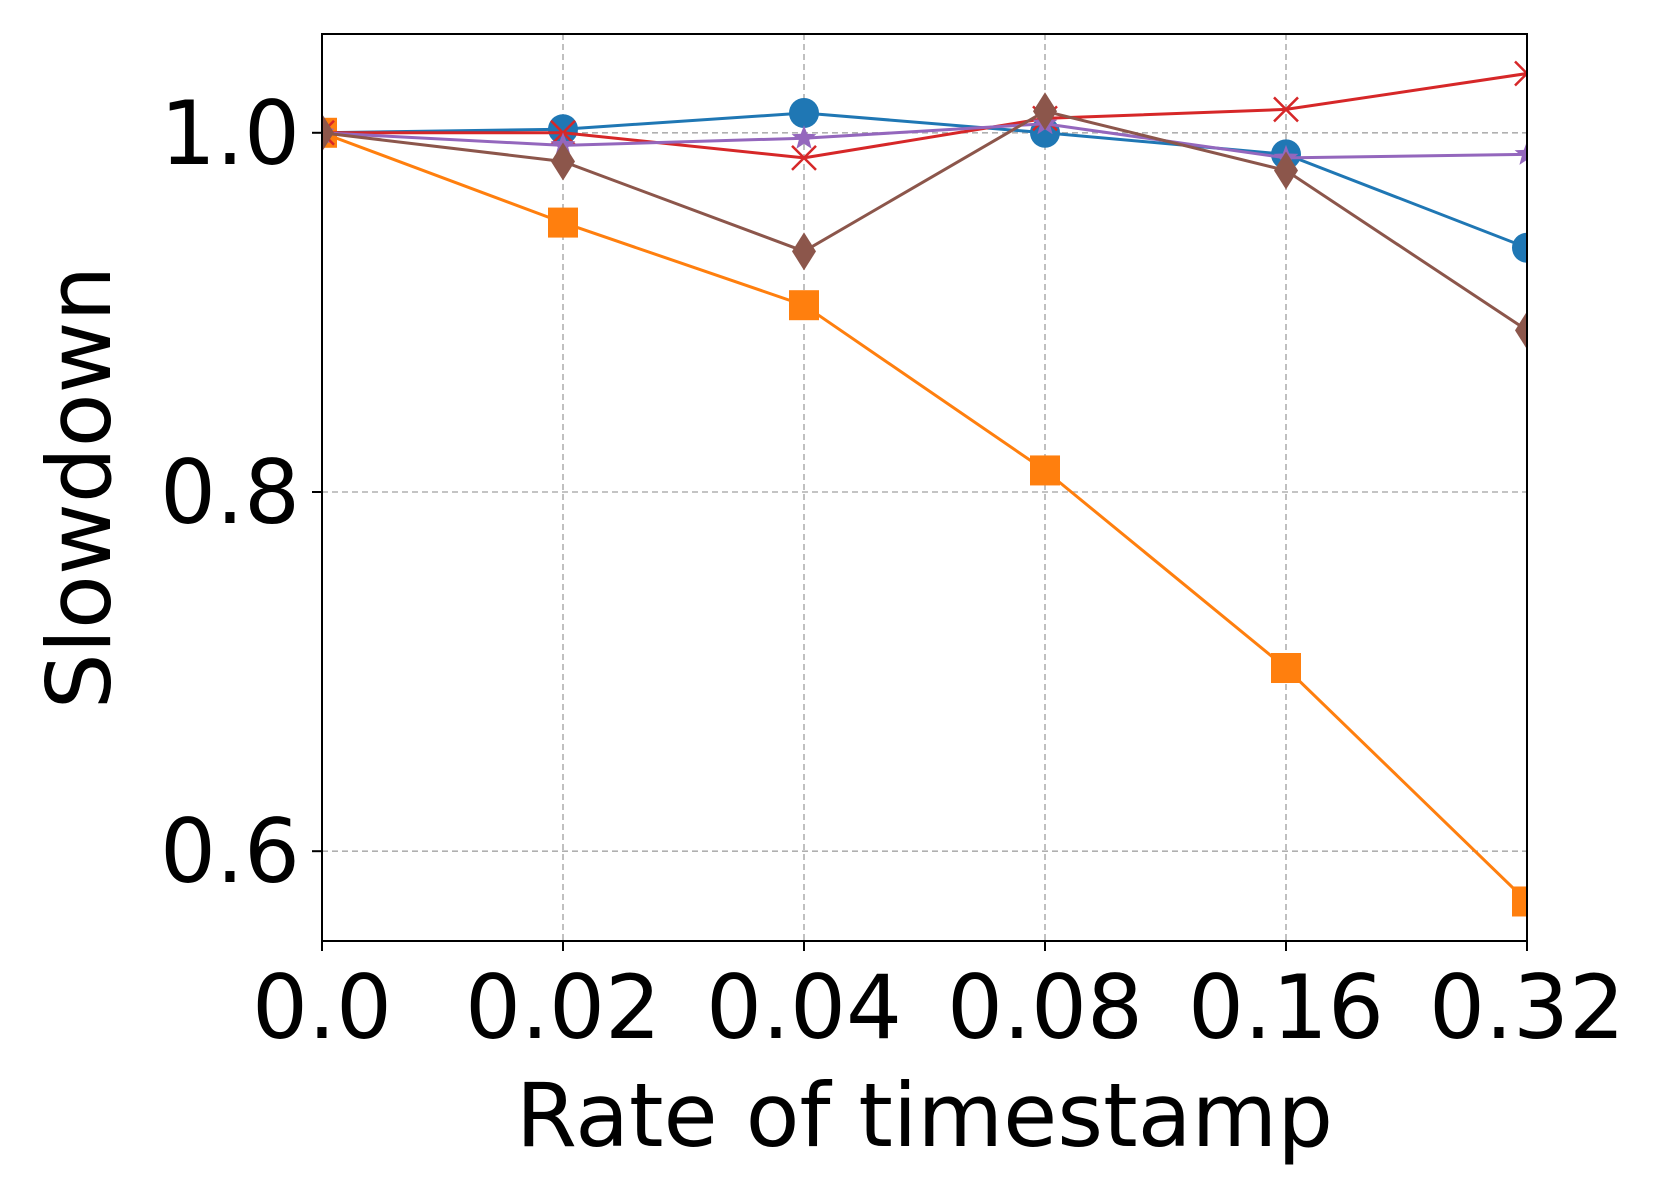 The image size is (1661, 1196). I want to click on y-tick-label: 0.6, so click(230, 851).